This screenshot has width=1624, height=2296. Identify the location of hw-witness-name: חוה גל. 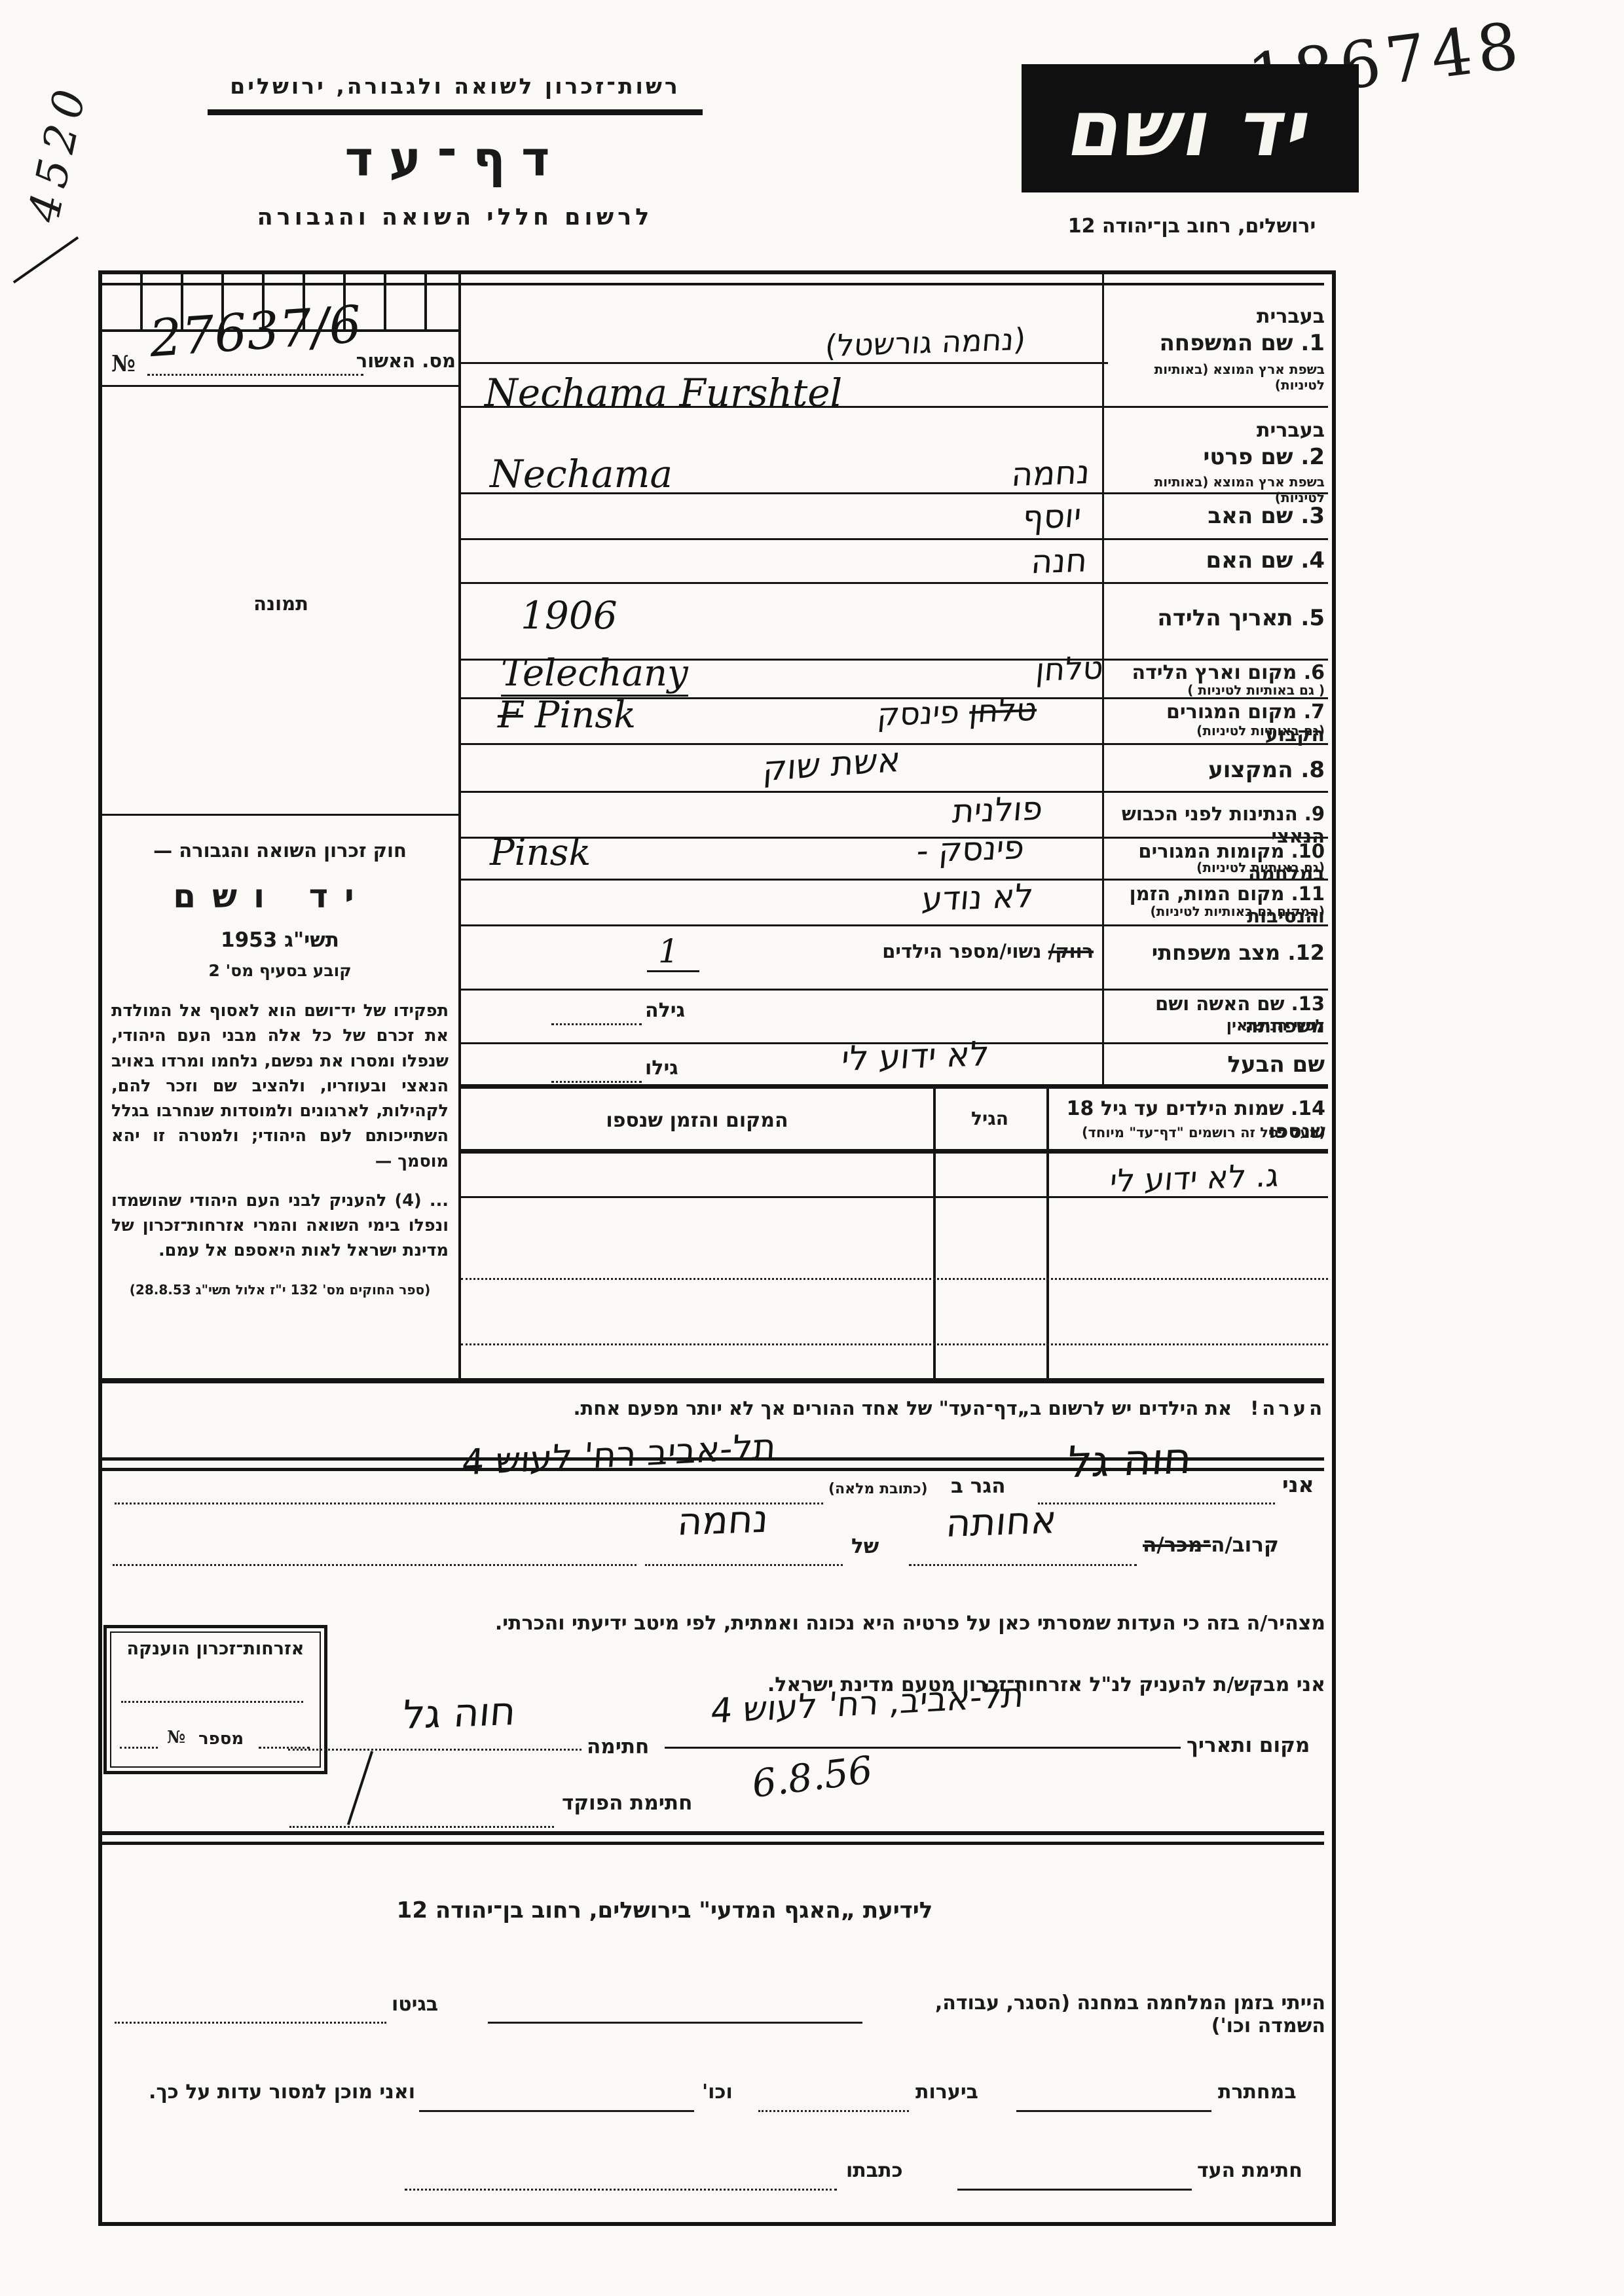
(1129, 1460).